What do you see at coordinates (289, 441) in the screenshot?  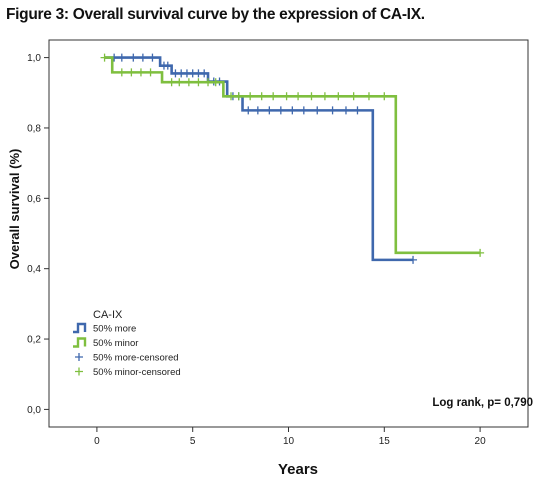 I see `x-tick-label: 10` at bounding box center [289, 441].